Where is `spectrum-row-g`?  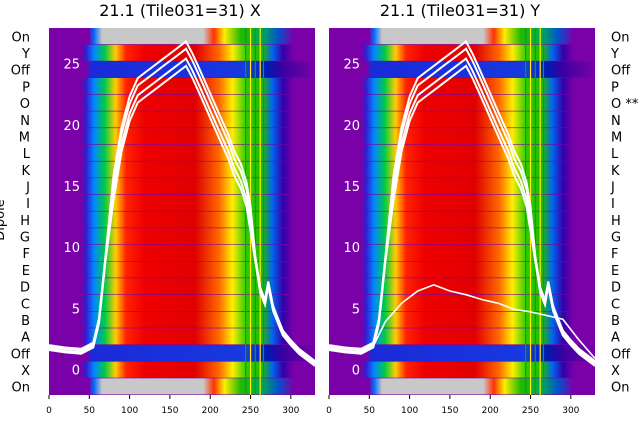
spectrum-row-g is located at coordinates (182, 236).